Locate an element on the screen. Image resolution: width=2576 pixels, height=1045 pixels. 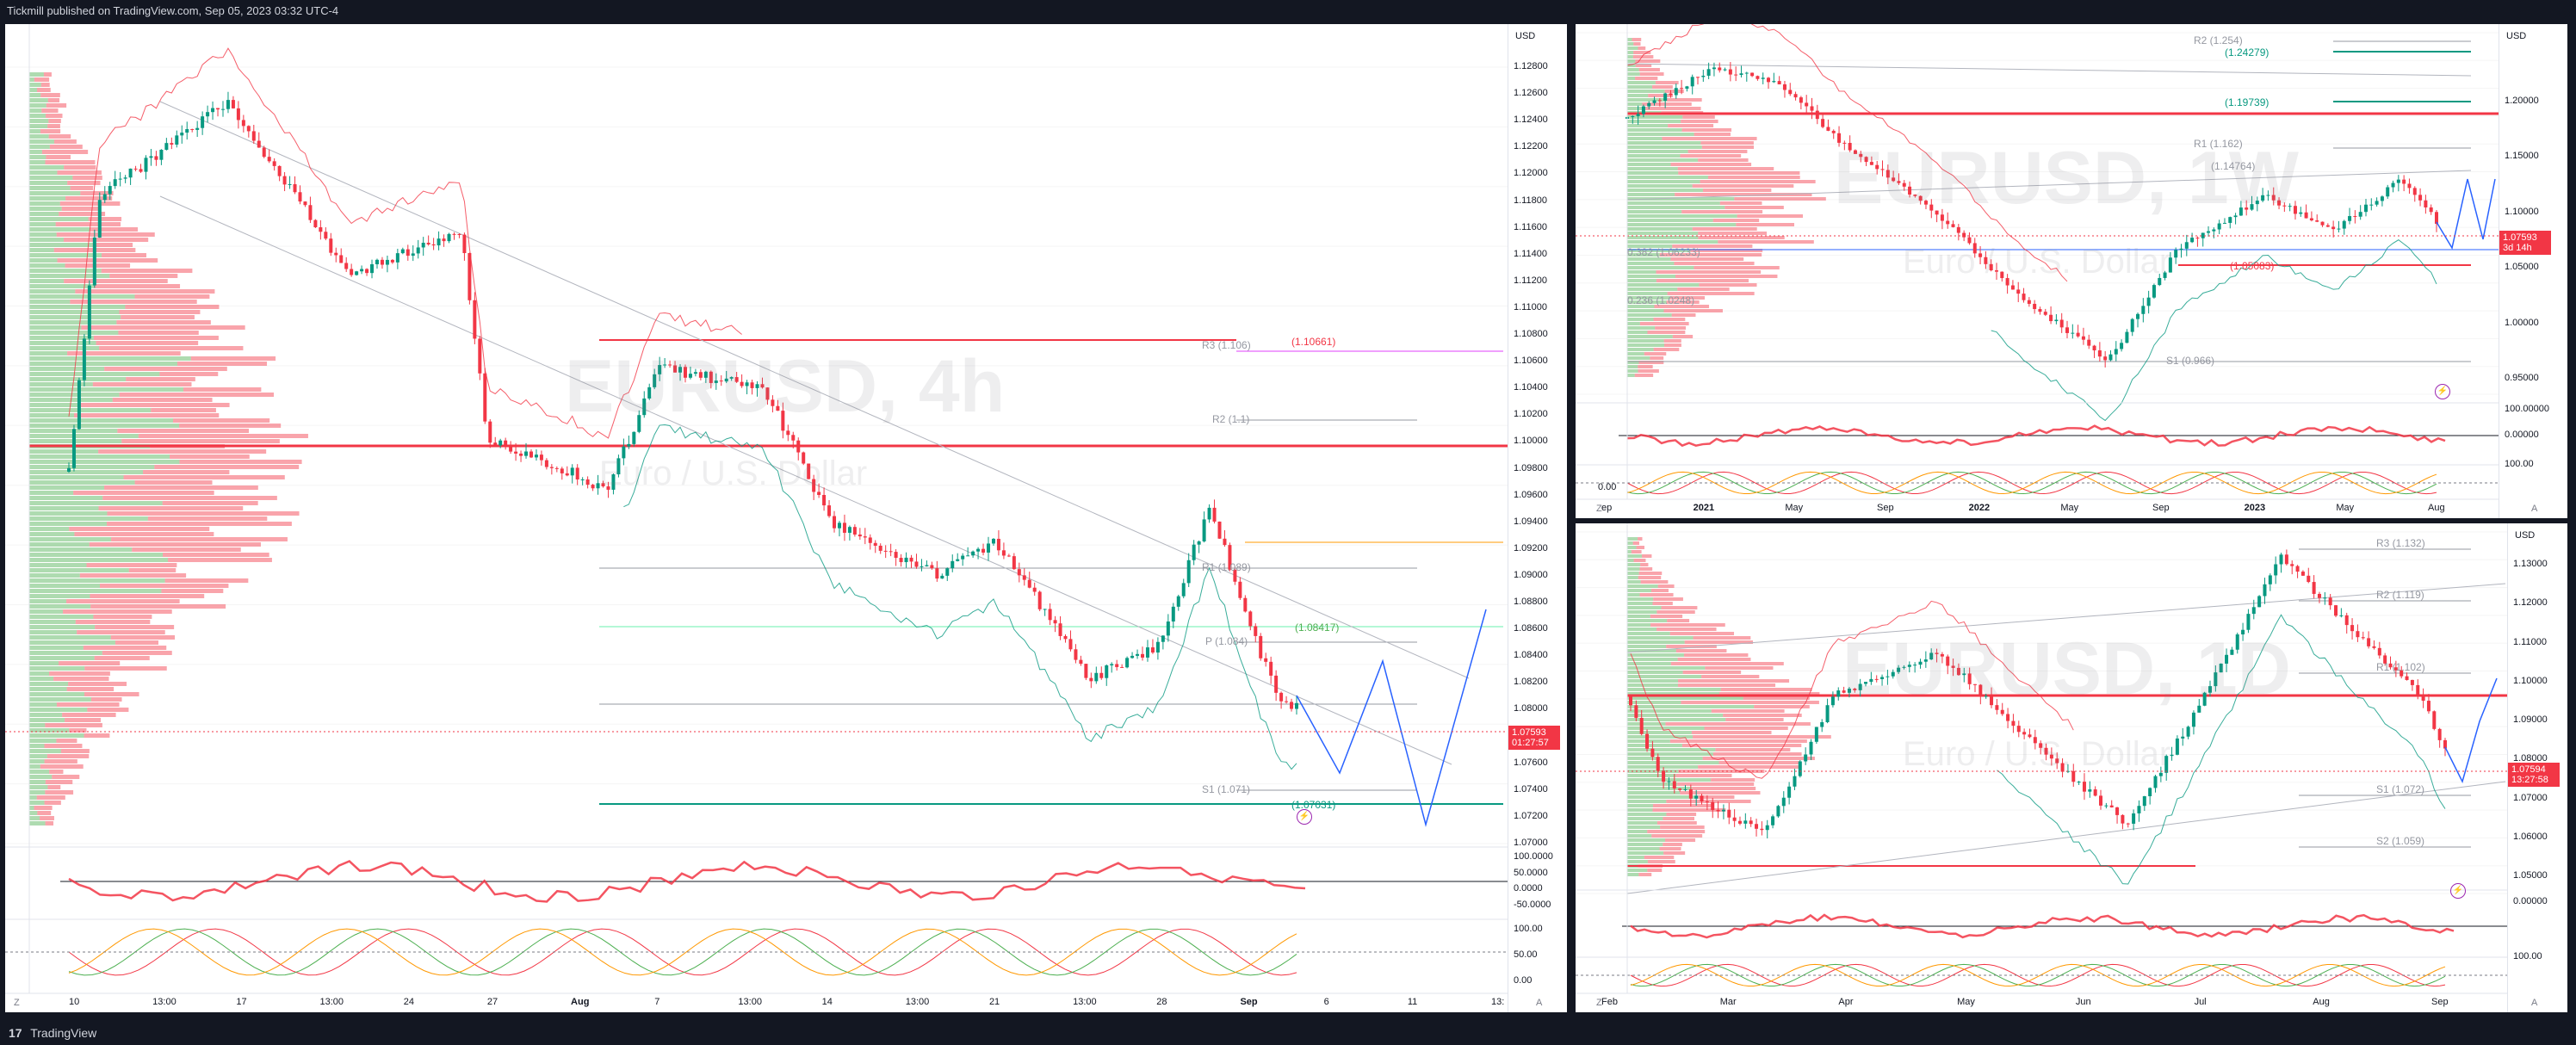
brand-name: TradingView is located at coordinates (64, 1033).